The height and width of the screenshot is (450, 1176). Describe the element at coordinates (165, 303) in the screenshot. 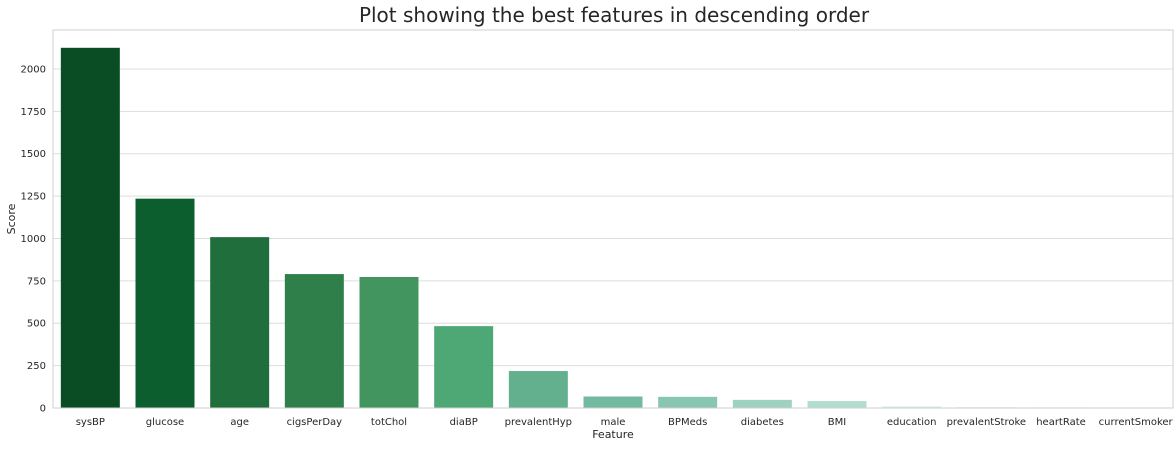

I see `bar-glucose` at that location.